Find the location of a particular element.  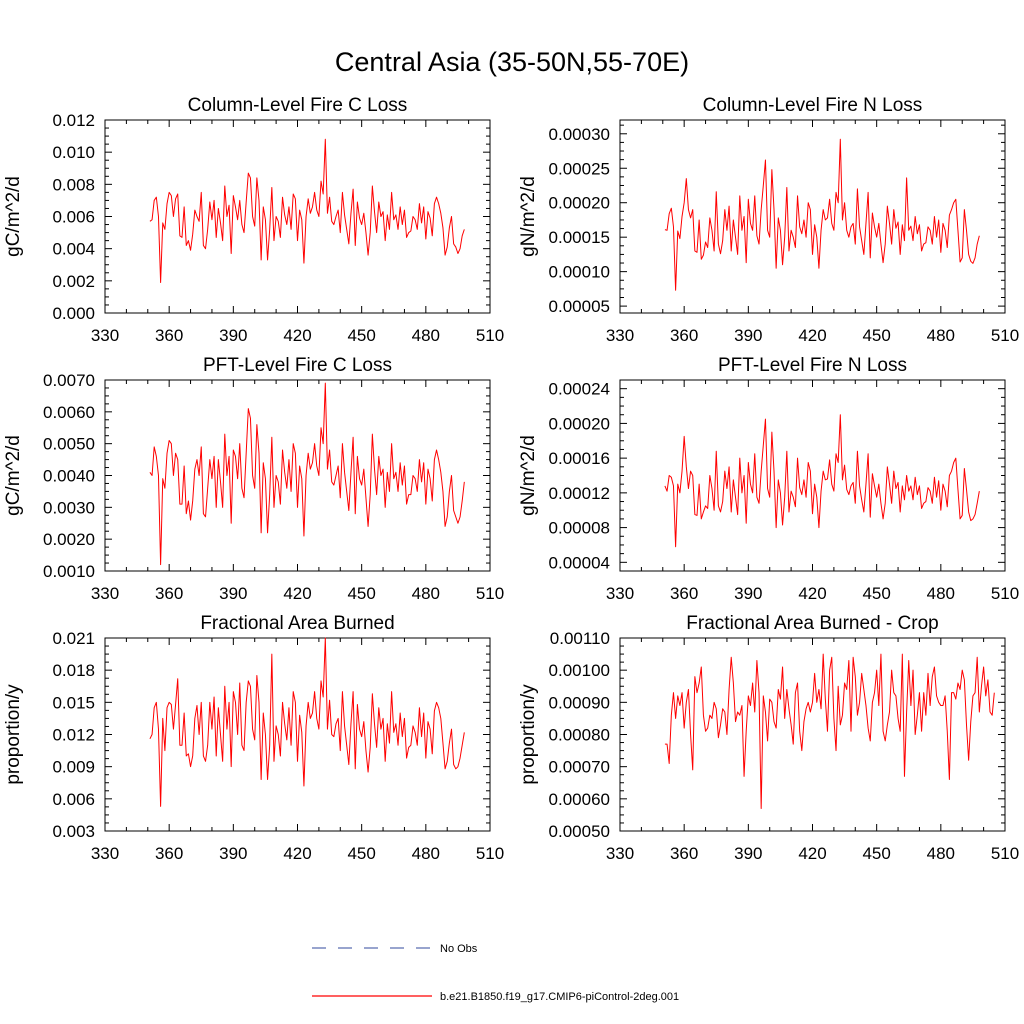

y-tick-label: 0.0040 is located at coordinates (69, 476).